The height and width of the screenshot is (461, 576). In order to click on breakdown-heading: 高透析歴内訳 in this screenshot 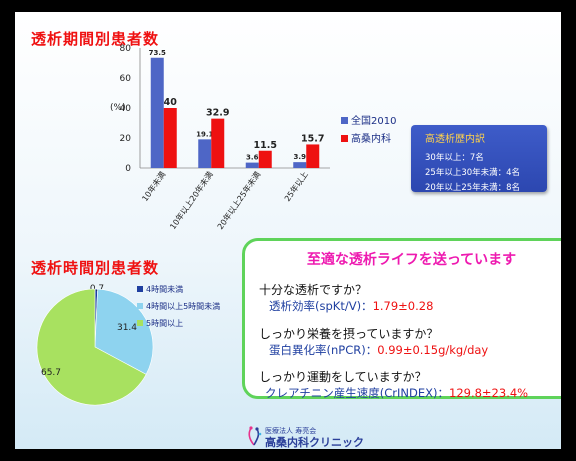, I will do `click(455, 139)`.